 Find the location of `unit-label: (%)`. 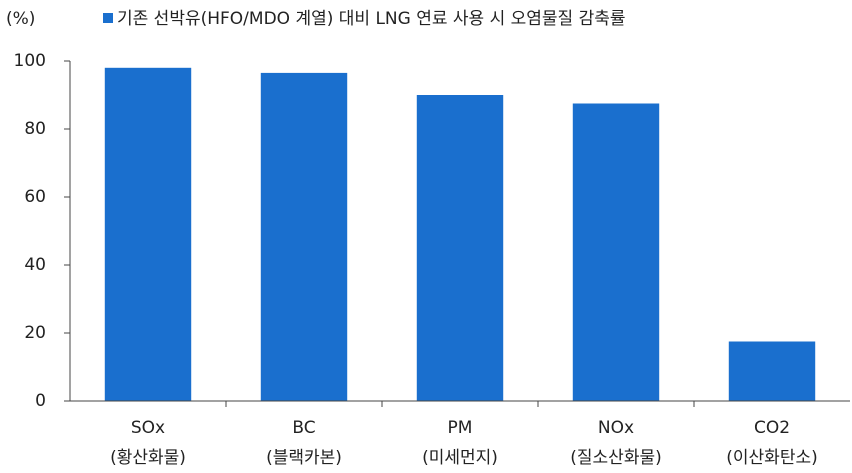

unit-label: (%) is located at coordinates (20, 19).